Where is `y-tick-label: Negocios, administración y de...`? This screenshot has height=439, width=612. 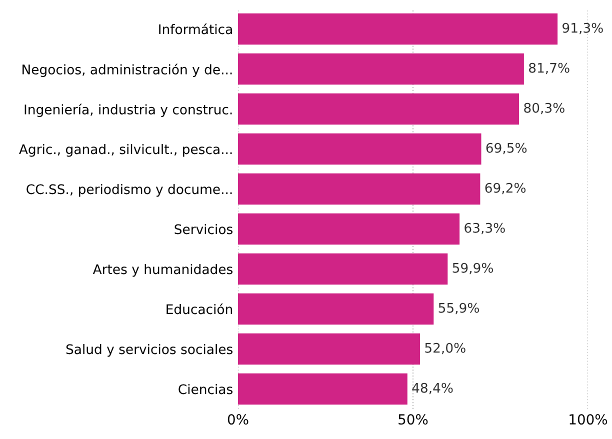 y-tick-label: Negocios, administración y de... is located at coordinates (127, 71).